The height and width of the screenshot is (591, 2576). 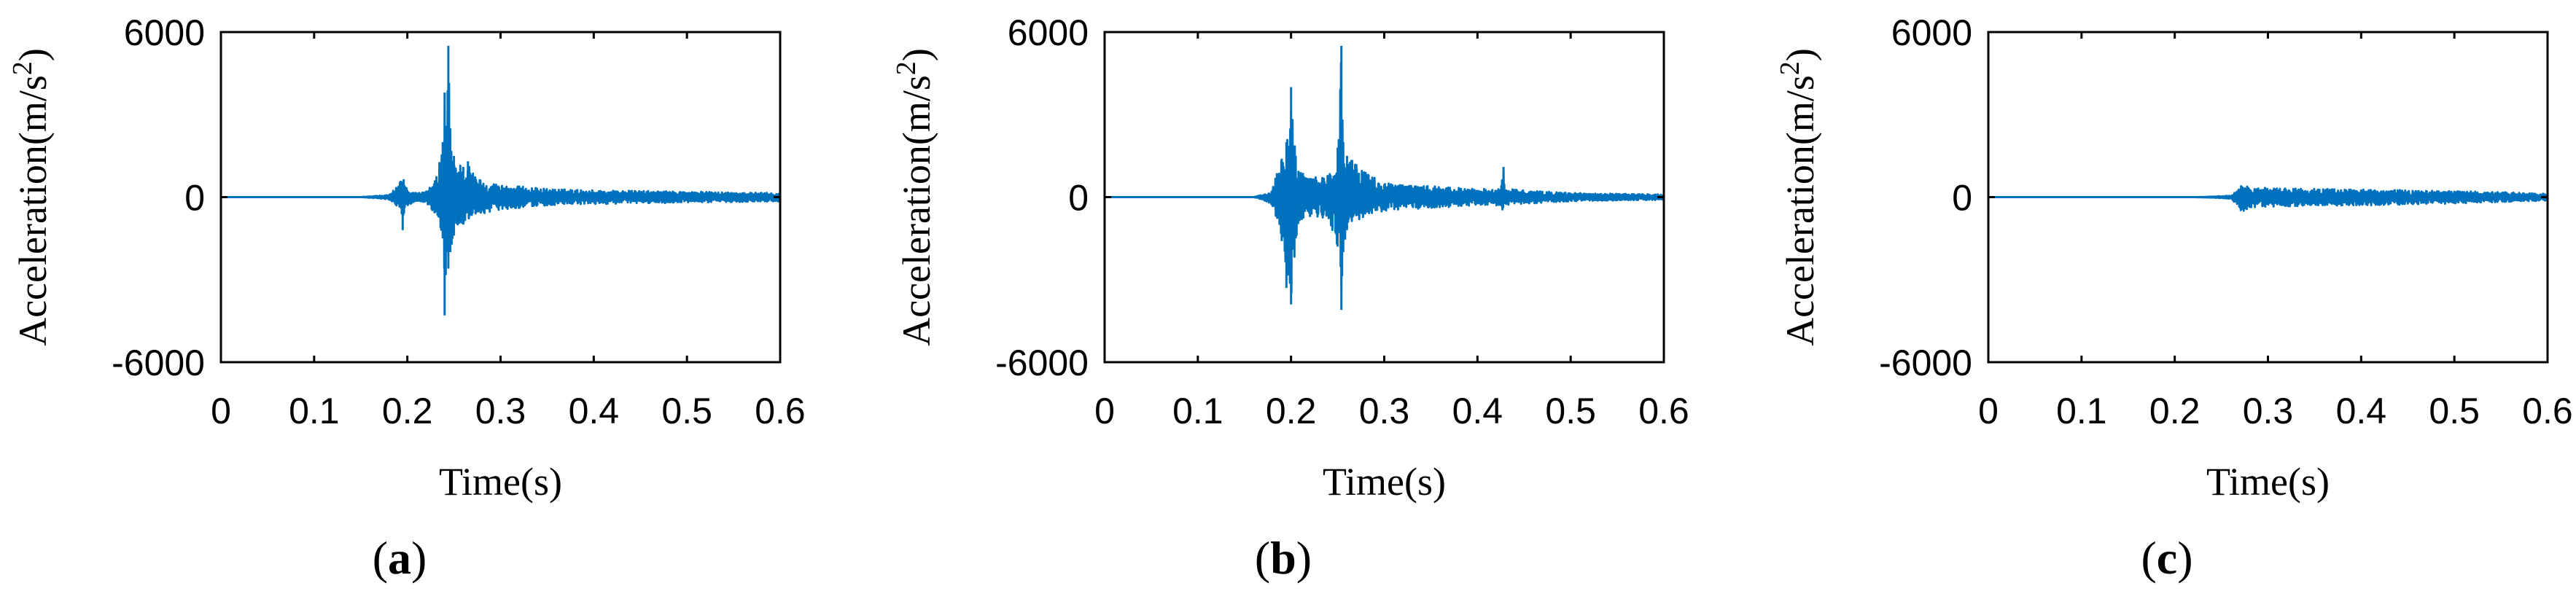 I want to click on panel-label: (b), so click(x=1283, y=558).